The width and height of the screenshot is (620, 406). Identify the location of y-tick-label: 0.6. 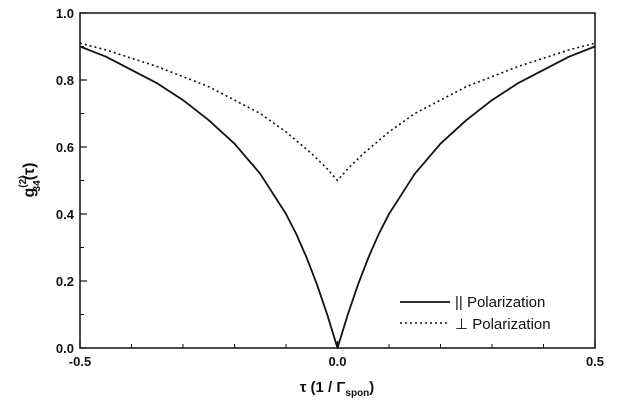
(65, 147).